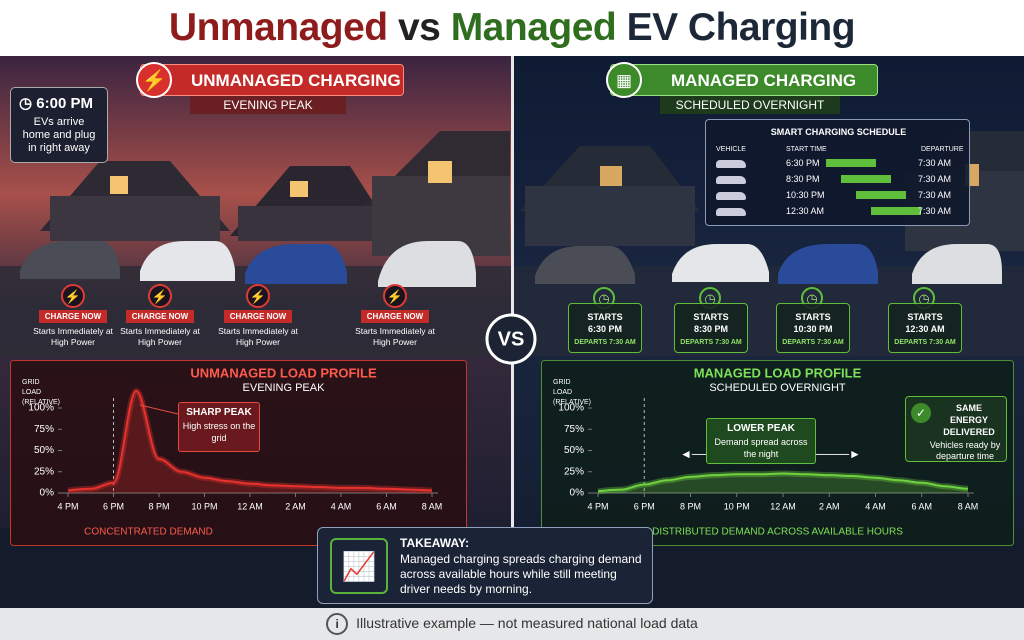 The image size is (1024, 640). What do you see at coordinates (803, 179) in the screenshot?
I see `schedule-start: 8:30 PM` at bounding box center [803, 179].